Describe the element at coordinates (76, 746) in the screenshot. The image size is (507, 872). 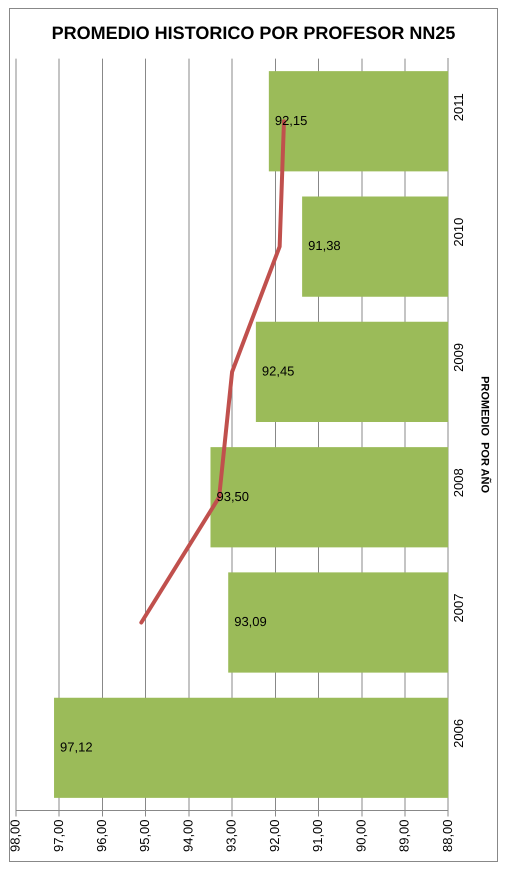
I see `data-label: 97,12` at that location.